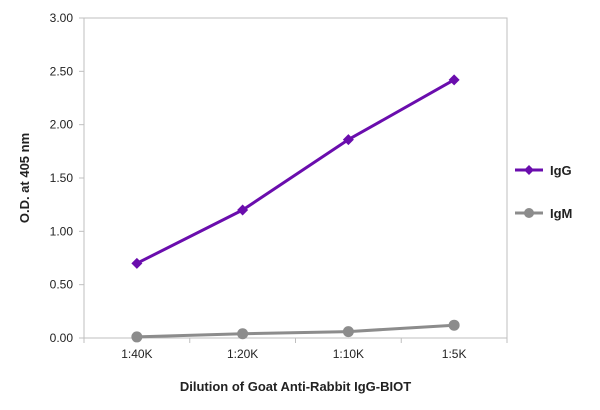 The image size is (600, 410). I want to click on x-tick-label: 1:5K, so click(454, 354).